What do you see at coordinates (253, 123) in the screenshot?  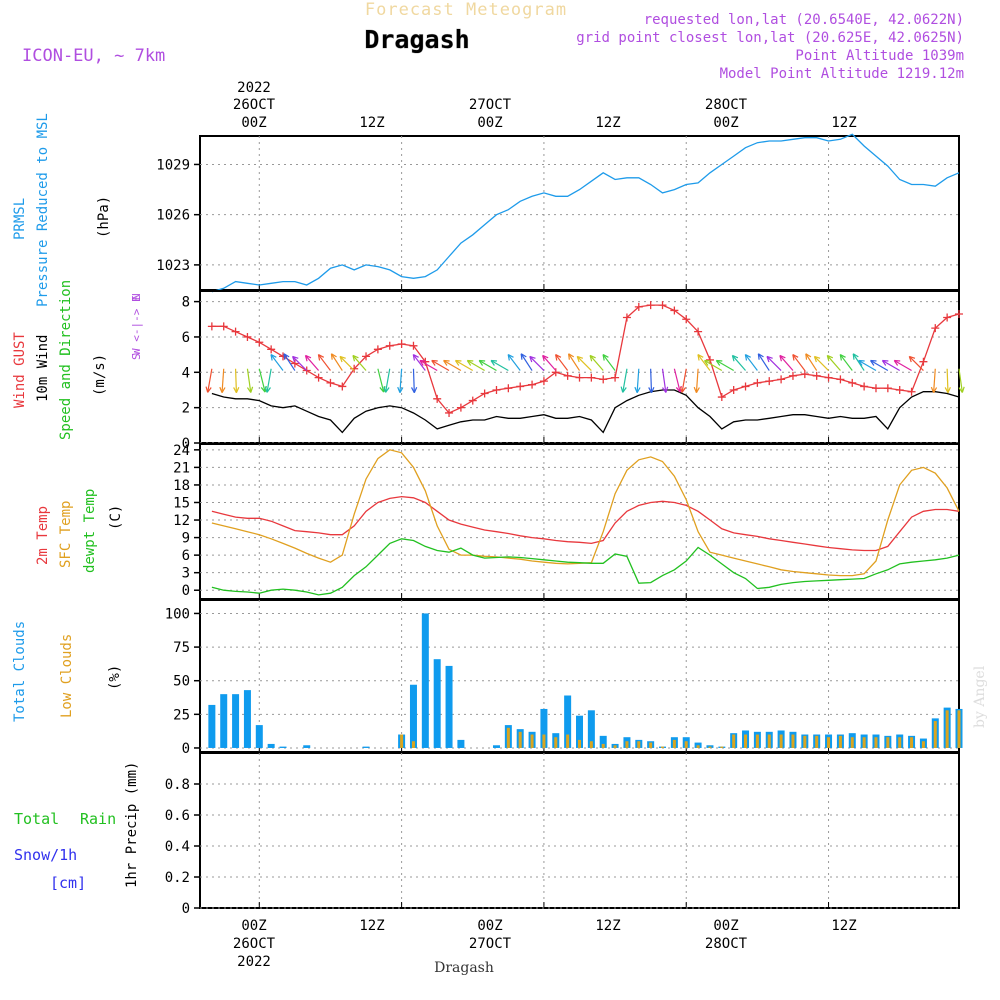 I see `top-hour-1: 00Z` at bounding box center [253, 123].